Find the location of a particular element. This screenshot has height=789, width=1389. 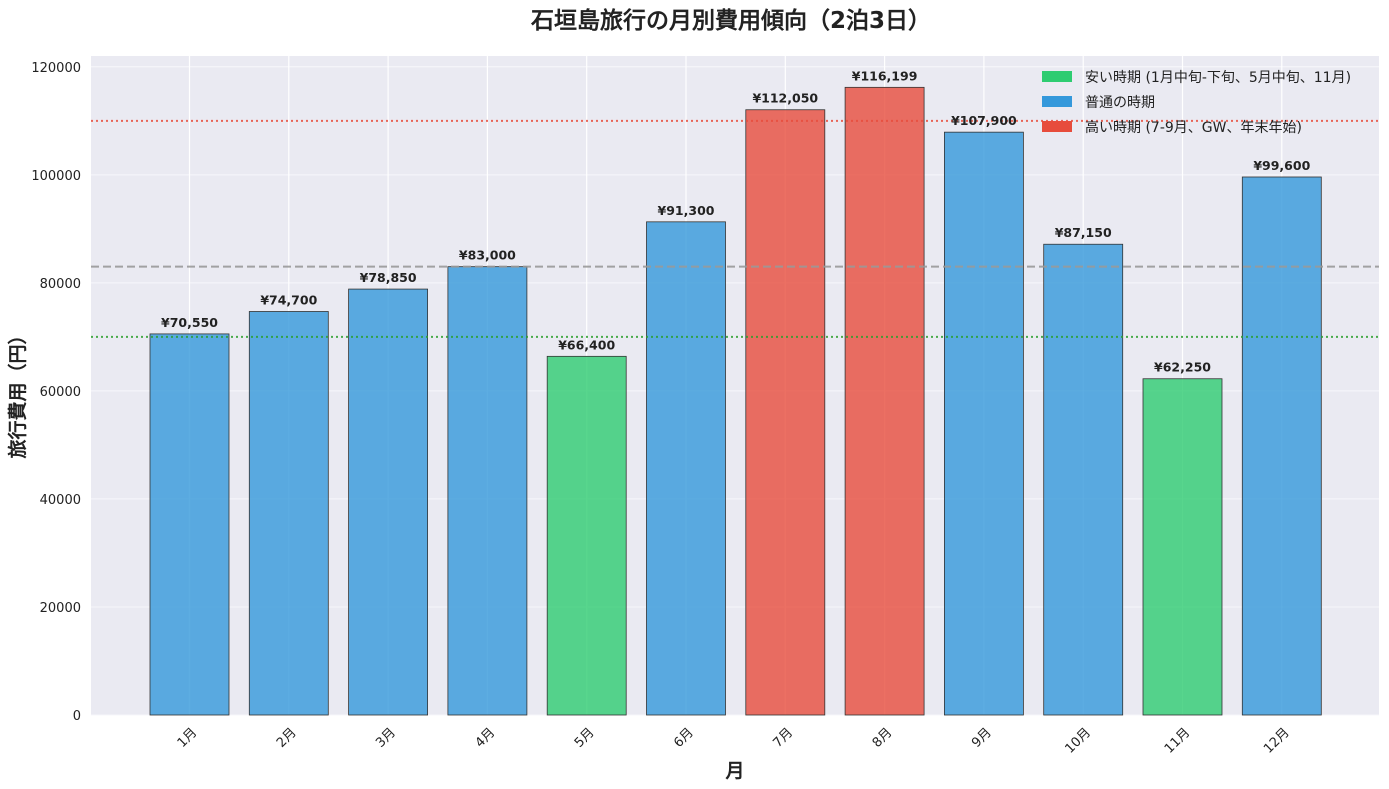

data-label: ¥116,199 is located at coordinates (885, 75).